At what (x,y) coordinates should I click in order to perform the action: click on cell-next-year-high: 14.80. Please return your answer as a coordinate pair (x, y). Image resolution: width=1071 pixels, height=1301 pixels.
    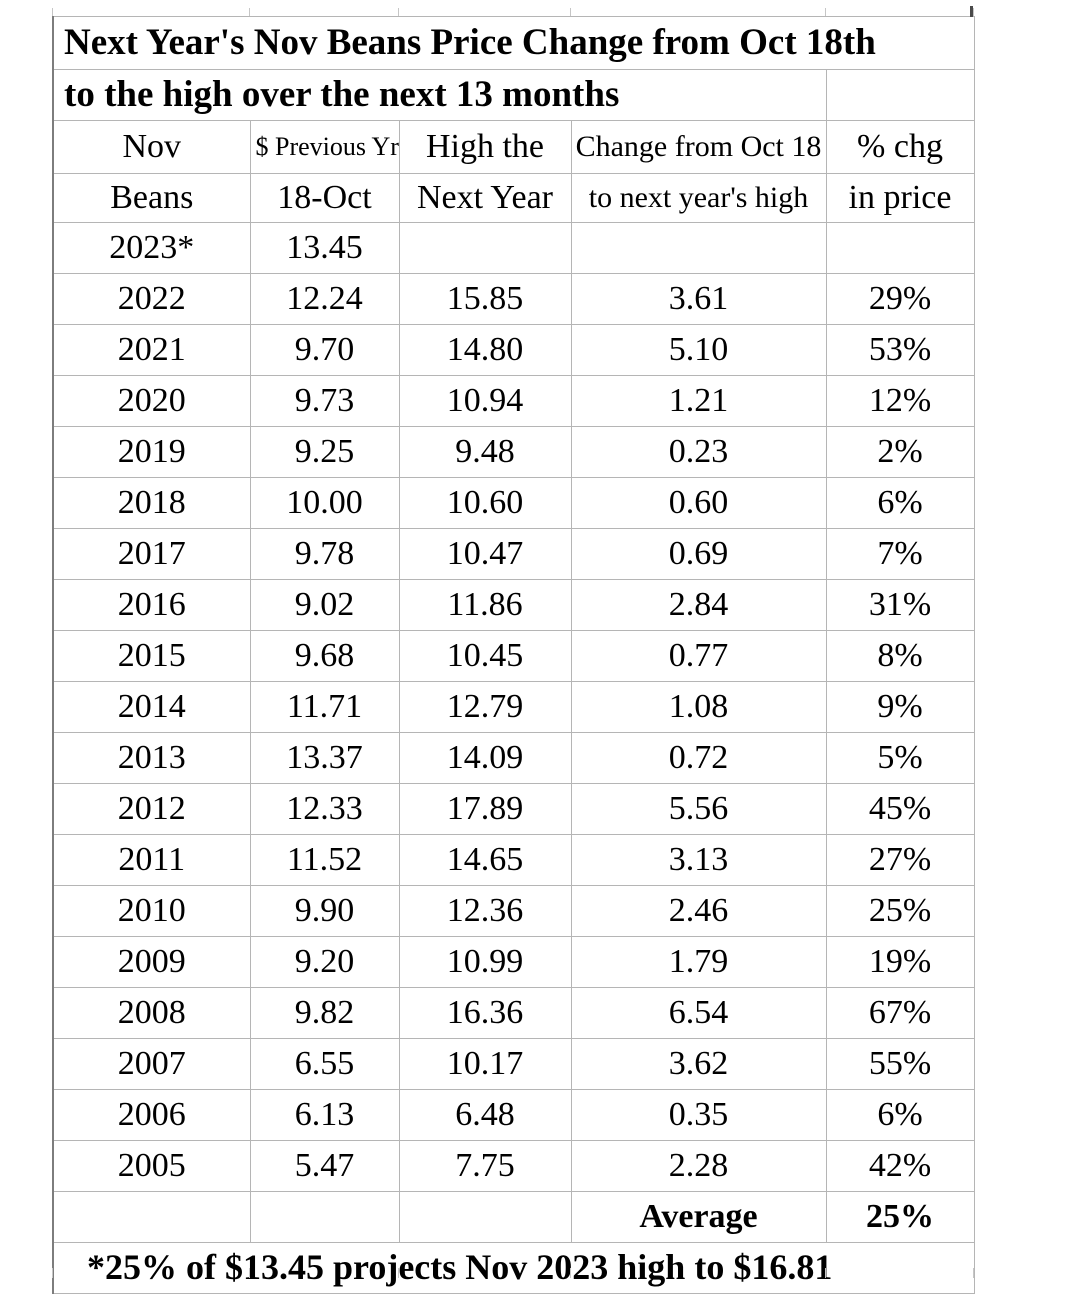
    Looking at the image, I should click on (485, 350).